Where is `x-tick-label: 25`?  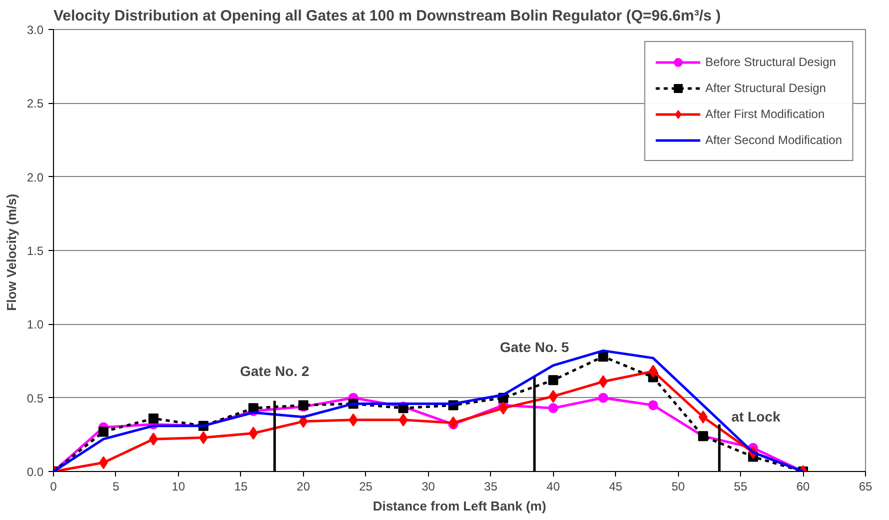
x-tick-label: 25 is located at coordinates (366, 487).